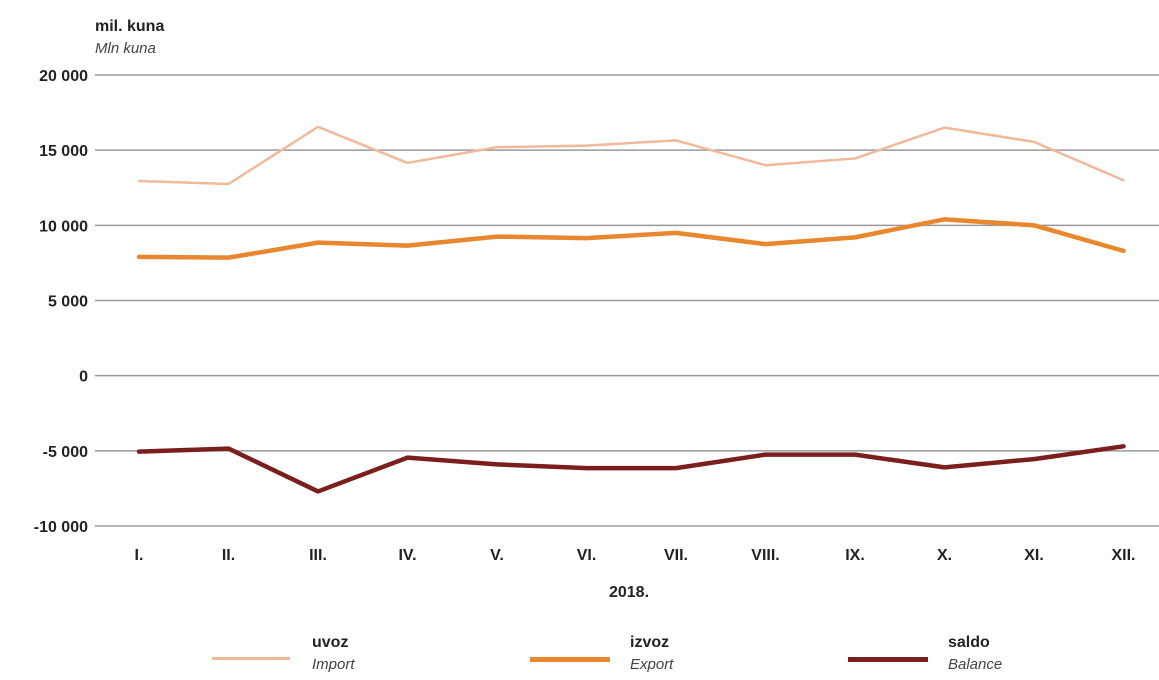 This screenshot has height=680, width=1159. What do you see at coordinates (68, 302) in the screenshot?
I see `y-tick-label-3: 5 000` at bounding box center [68, 302].